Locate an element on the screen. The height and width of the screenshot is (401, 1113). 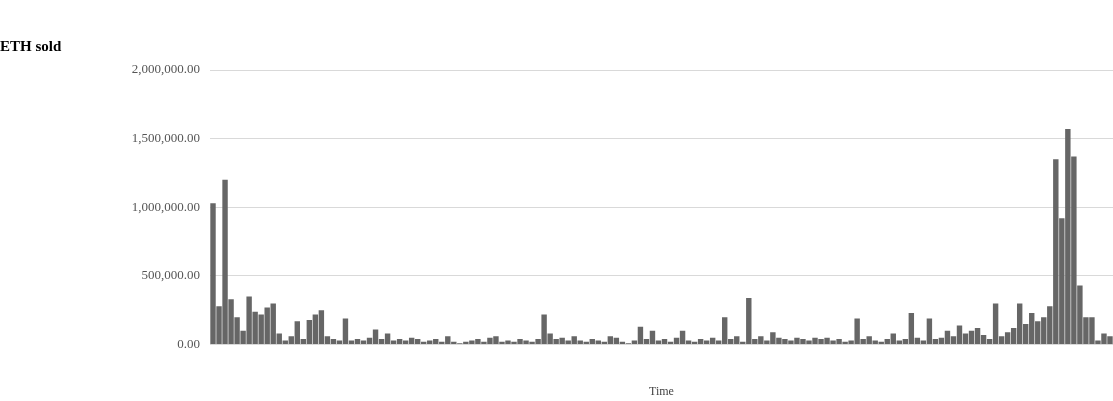
y-tick-label: 500,000.00 is located at coordinates (170, 275).